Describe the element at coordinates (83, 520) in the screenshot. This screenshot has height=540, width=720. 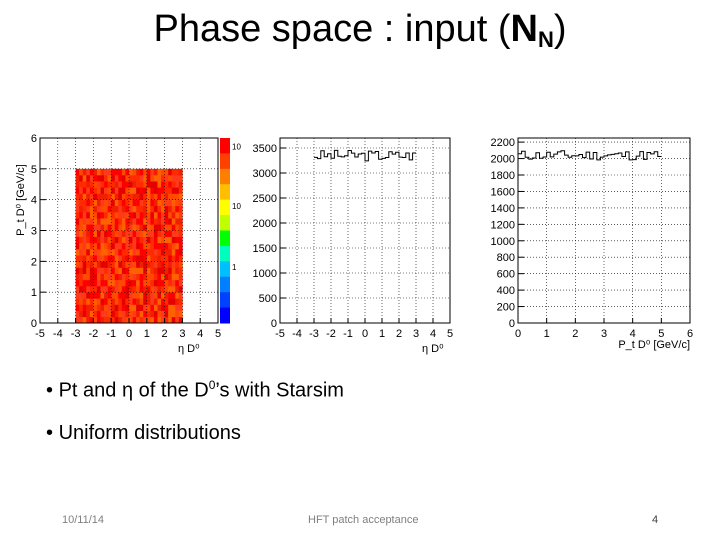
I see `footer-date: 10/11/14` at that location.